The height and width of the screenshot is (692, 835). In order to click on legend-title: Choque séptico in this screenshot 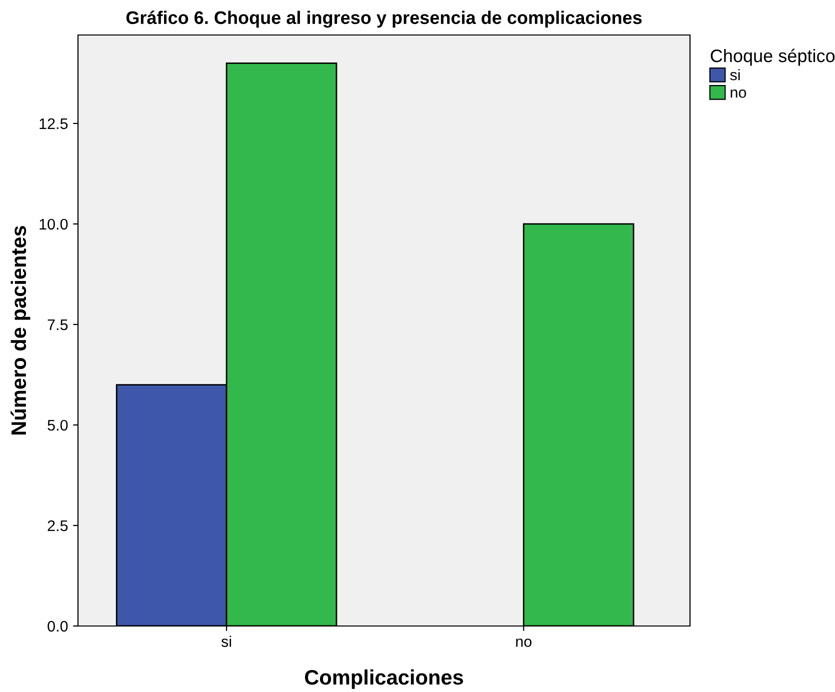, I will do `click(772, 57)`.